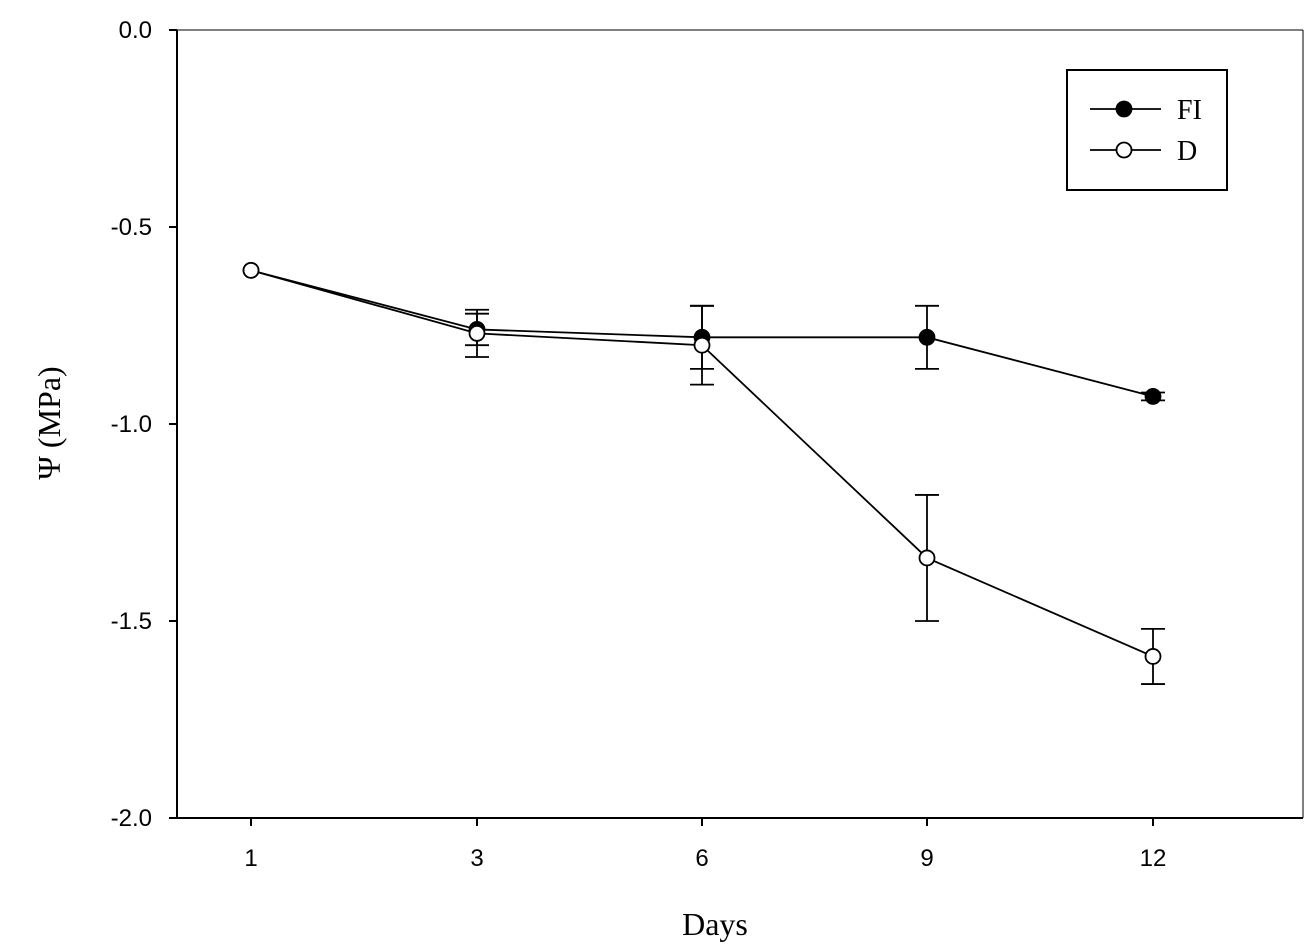 The width and height of the screenshot is (1311, 947). What do you see at coordinates (476, 858) in the screenshot?
I see `x-tick-label: 3` at bounding box center [476, 858].